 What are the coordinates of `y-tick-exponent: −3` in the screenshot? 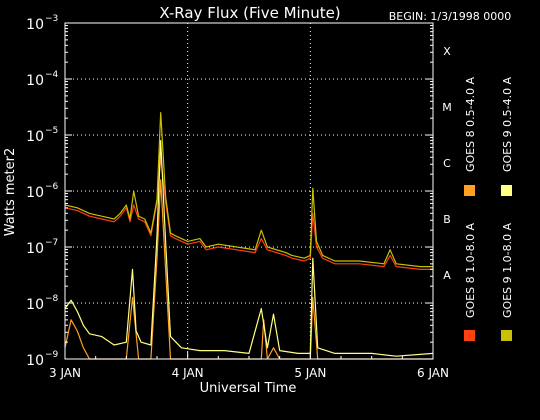 It's located at (51, 19).